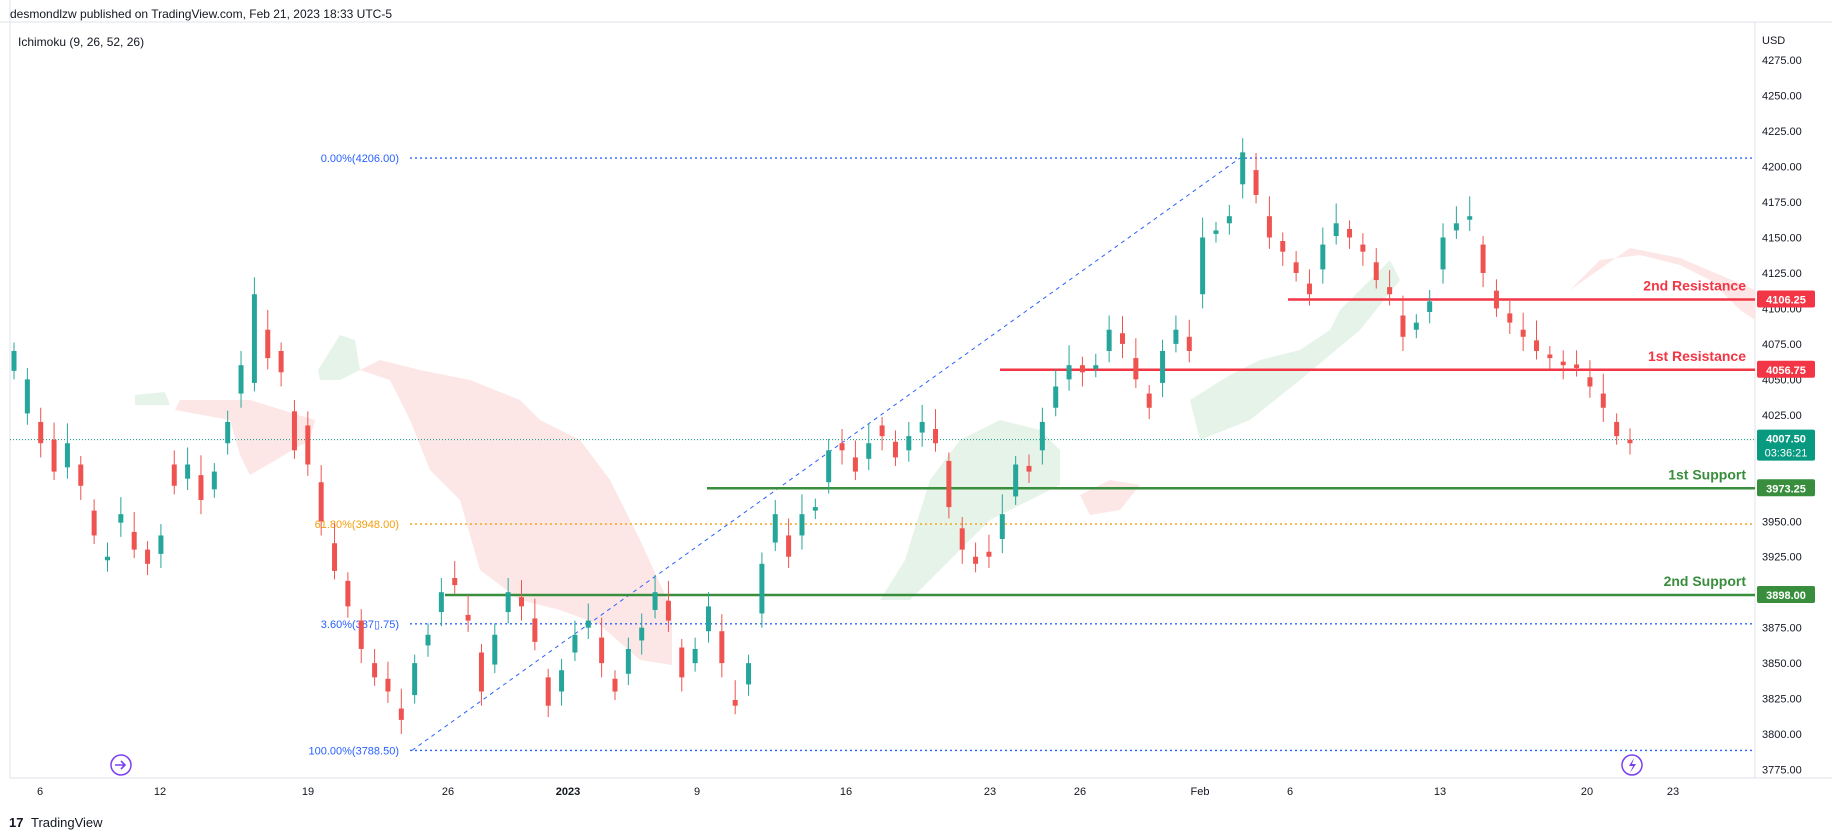  What do you see at coordinates (81, 42) in the screenshot?
I see `indicator-label: Ichimoku (9, 26, 52, 26)` at bounding box center [81, 42].